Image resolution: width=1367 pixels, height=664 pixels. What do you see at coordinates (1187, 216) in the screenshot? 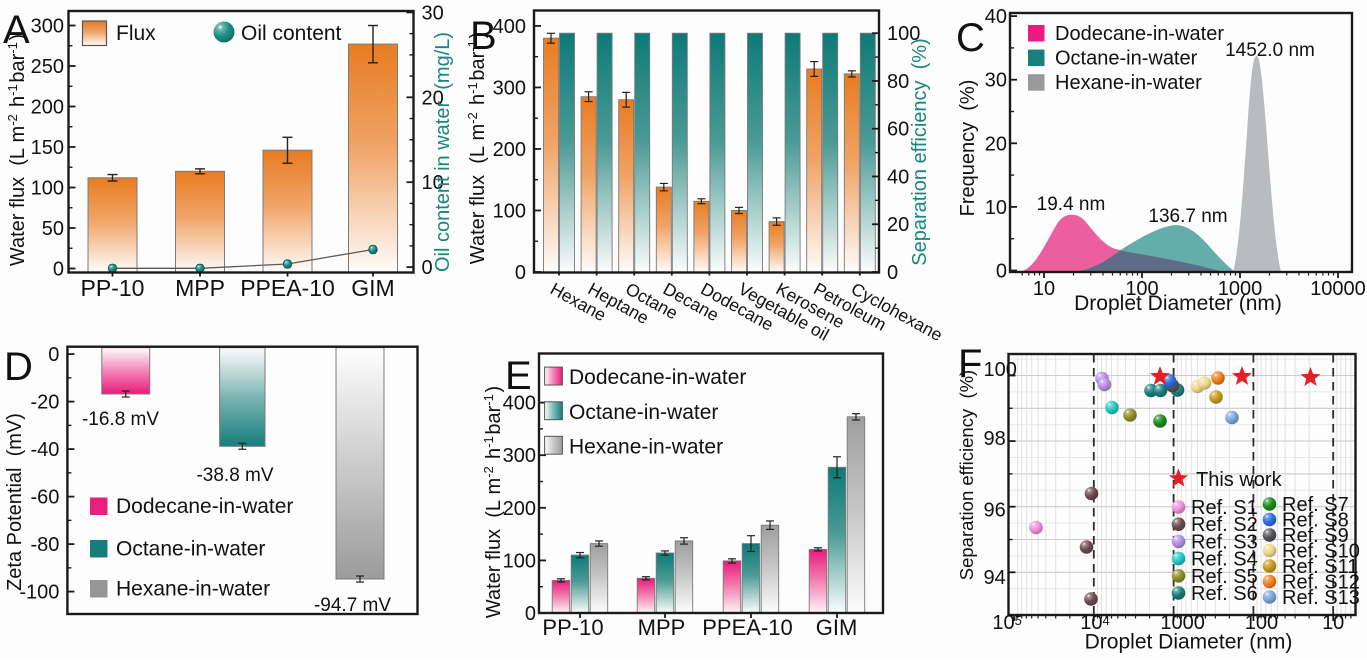
I see `svg-text: 136.7 nm` at bounding box center [1187, 216].